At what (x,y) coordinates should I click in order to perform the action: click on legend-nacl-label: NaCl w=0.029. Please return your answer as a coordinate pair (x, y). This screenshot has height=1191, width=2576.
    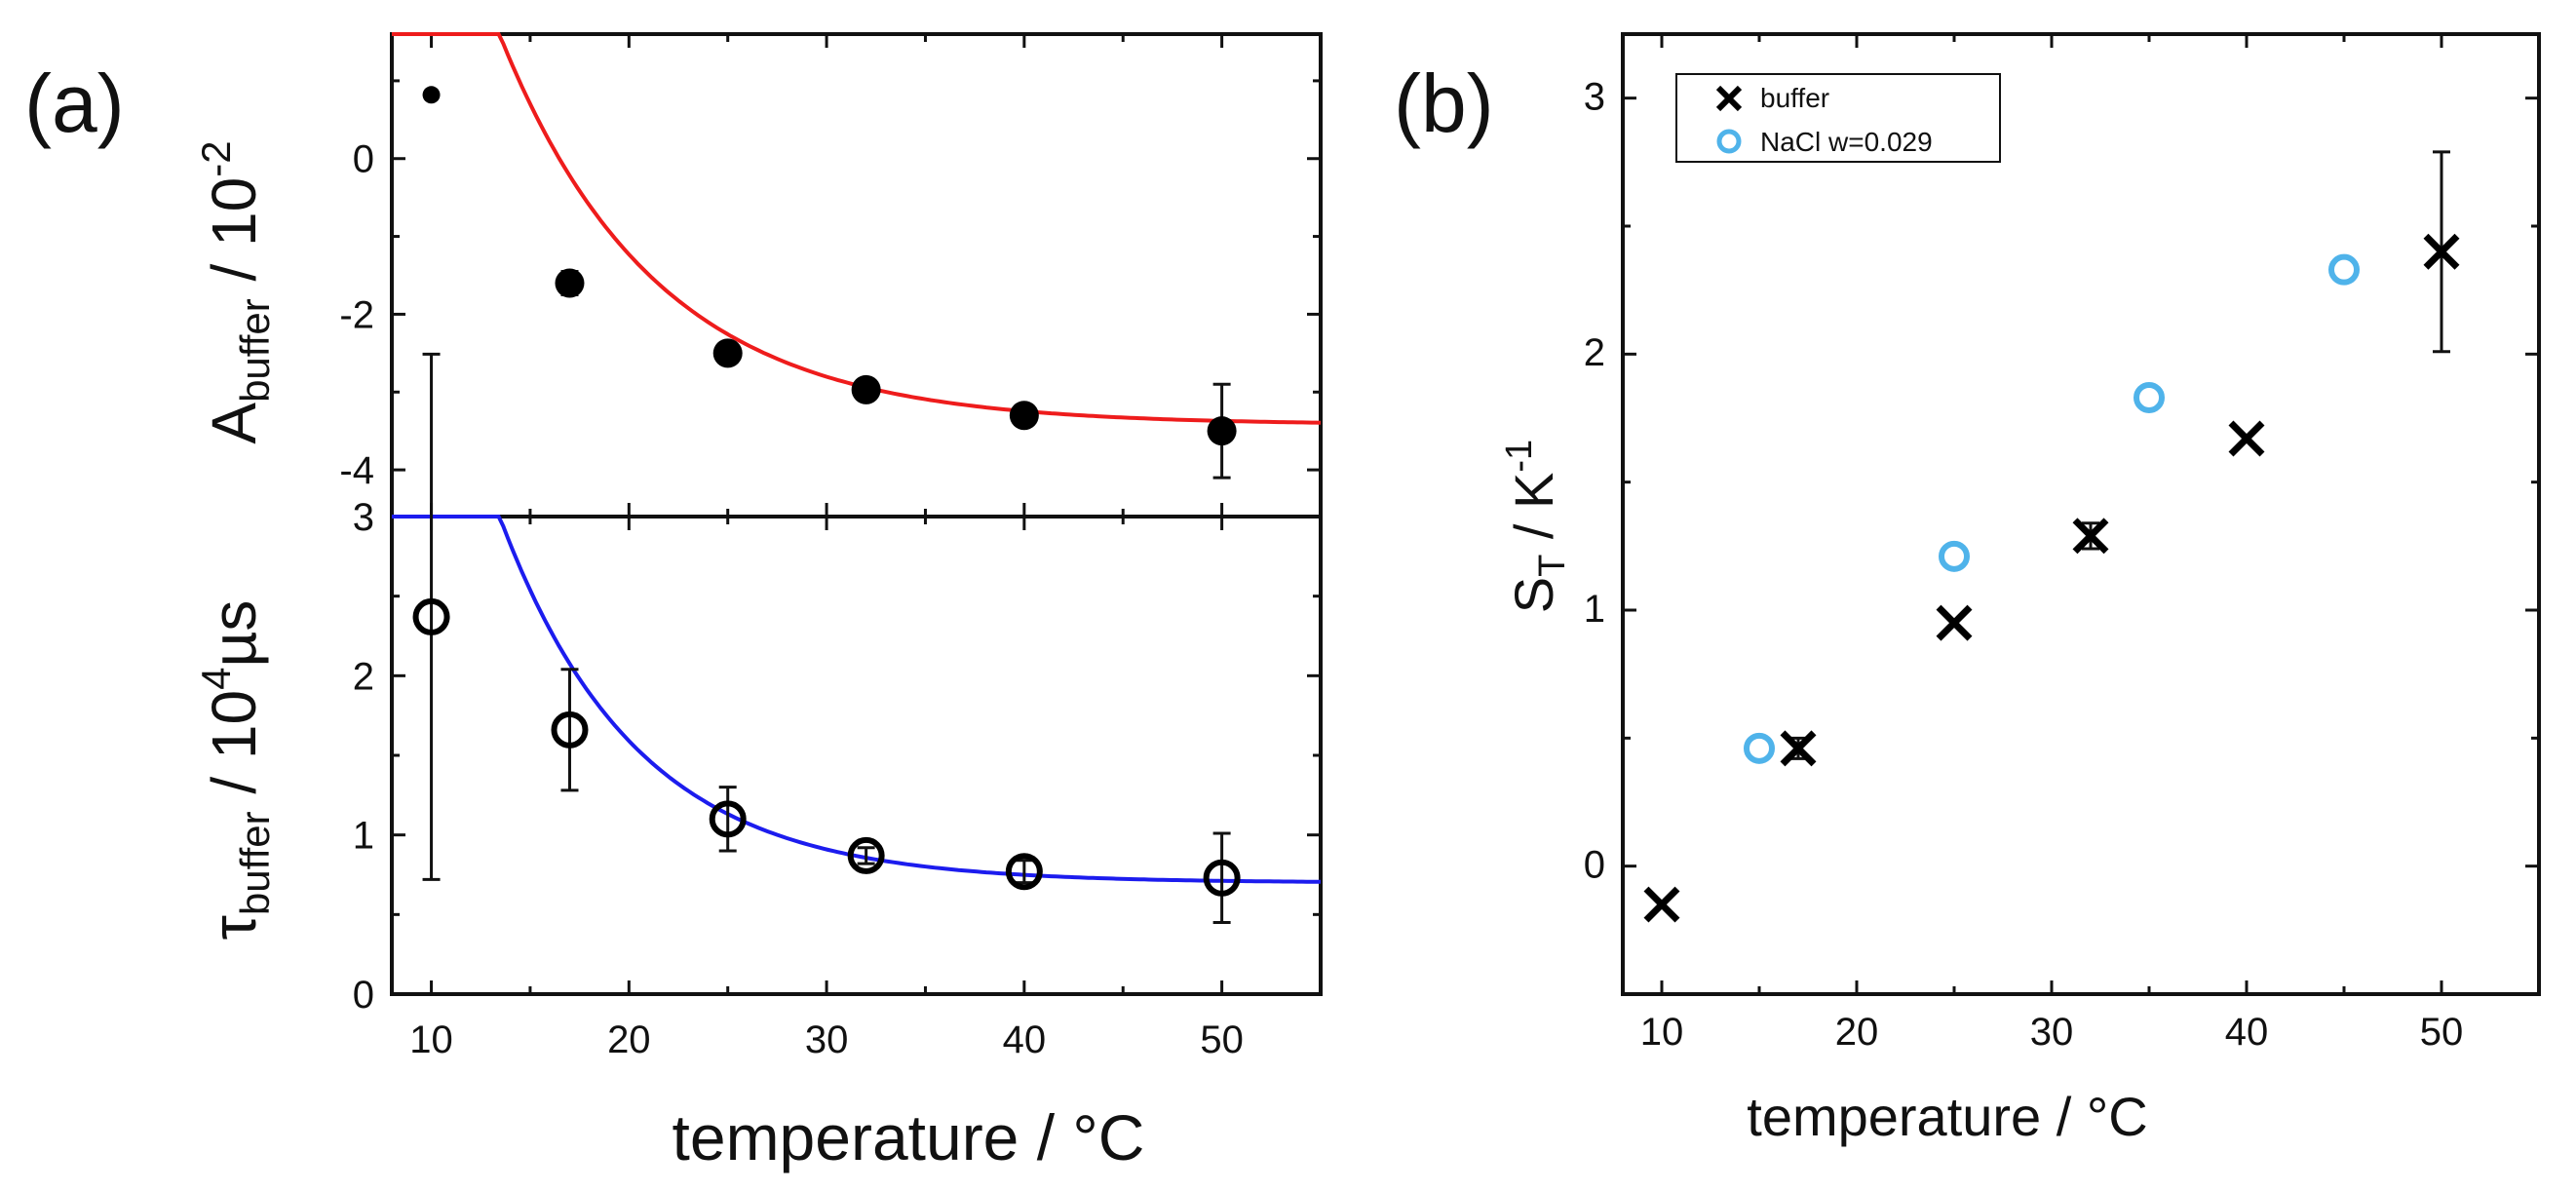
    Looking at the image, I should click on (1846, 142).